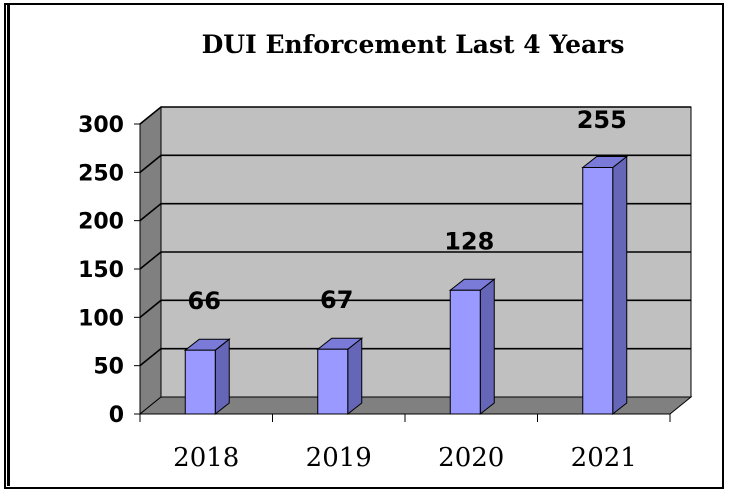  What do you see at coordinates (101, 270) in the screenshot?
I see `y-tick-label: 150` at bounding box center [101, 270].